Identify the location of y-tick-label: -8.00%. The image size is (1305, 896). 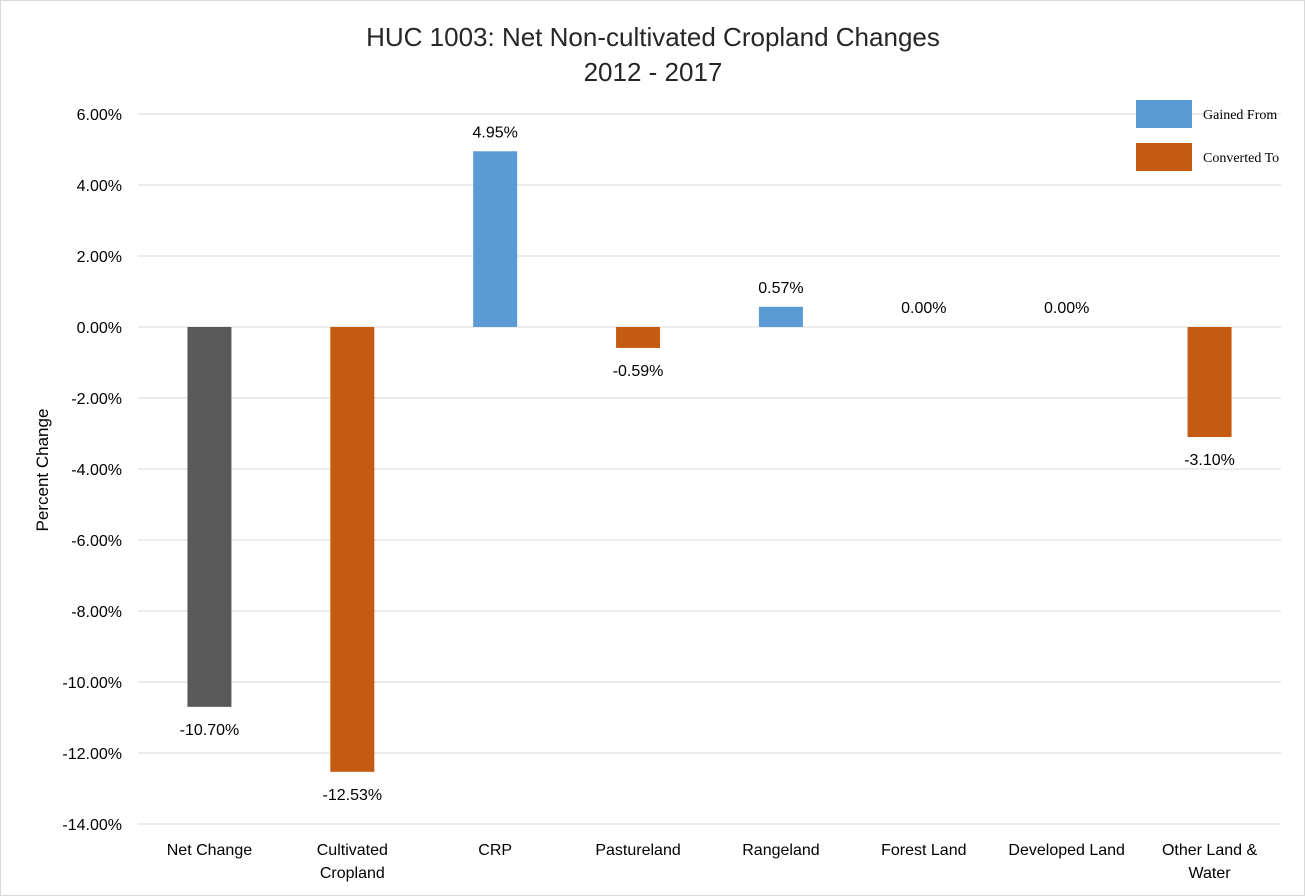
(96, 612).